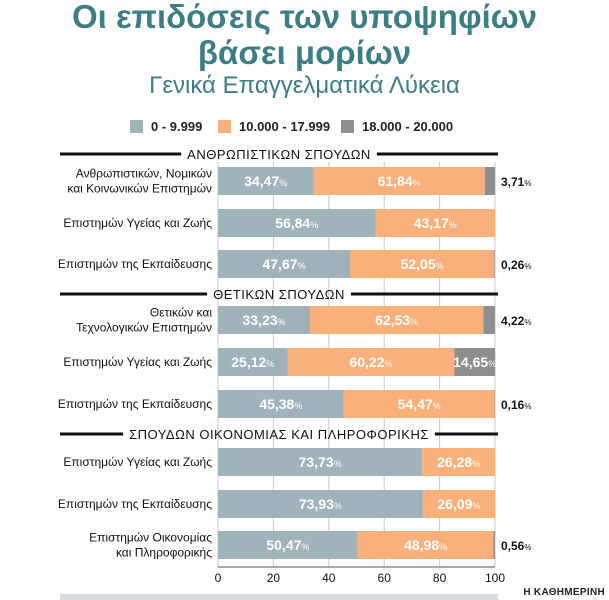 Image resolution: width=609 pixels, height=600 pixels. Describe the element at coordinates (279, 294) in the screenshot. I see `group-header: ΘΕΤΙΚΩΝ ΣΠΟΥΔΩΝ` at that location.